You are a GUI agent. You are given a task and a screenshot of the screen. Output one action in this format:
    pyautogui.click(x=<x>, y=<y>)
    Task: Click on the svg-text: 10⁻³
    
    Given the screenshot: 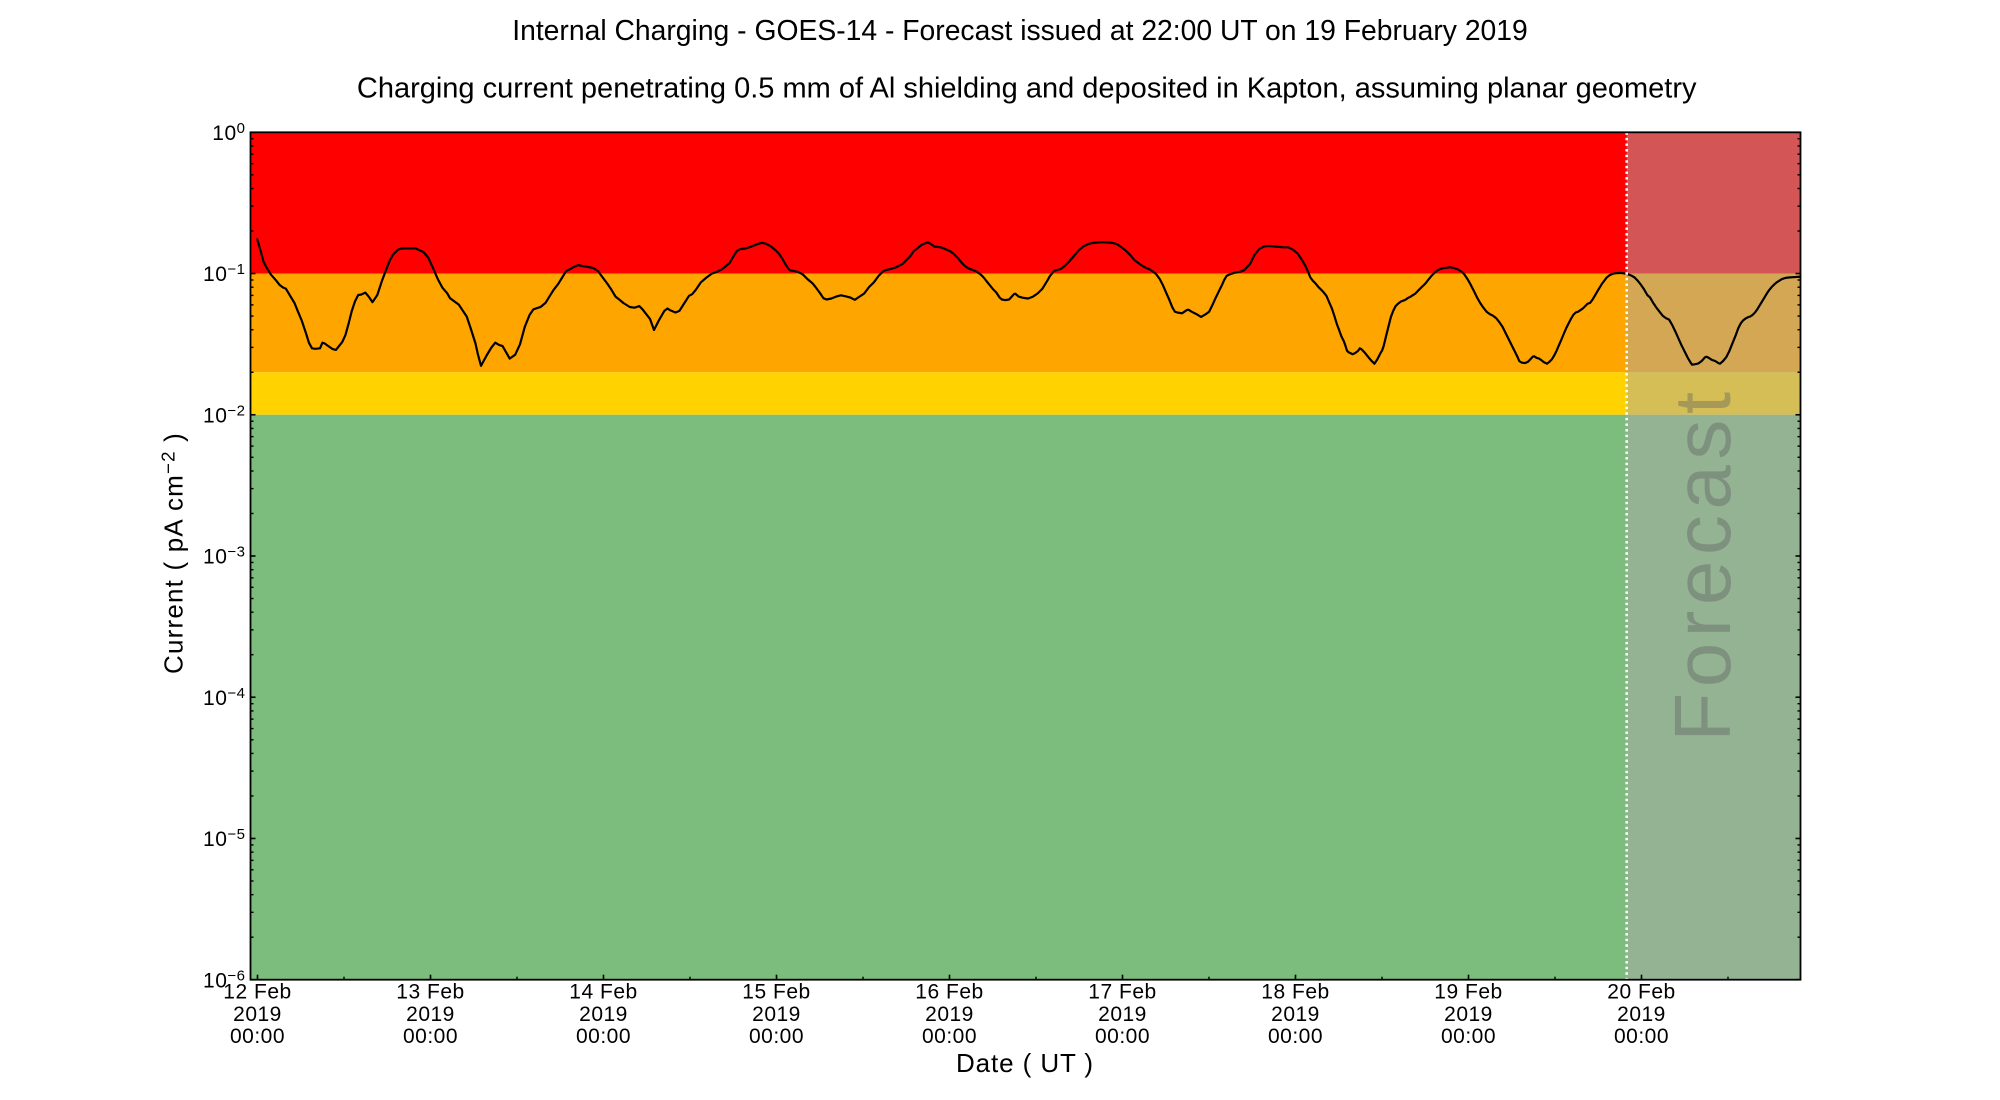 What is the action you would take?
    pyautogui.click(x=224, y=556)
    